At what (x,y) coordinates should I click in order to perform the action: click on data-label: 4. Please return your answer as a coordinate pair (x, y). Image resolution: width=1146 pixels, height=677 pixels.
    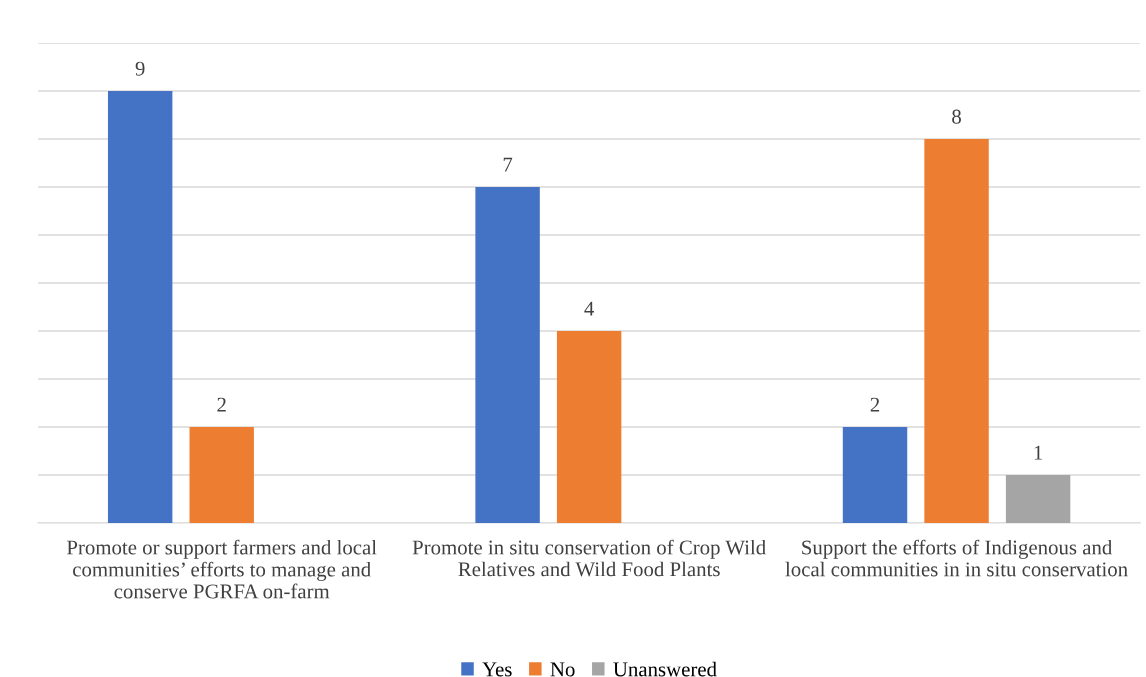
    Looking at the image, I should click on (589, 308).